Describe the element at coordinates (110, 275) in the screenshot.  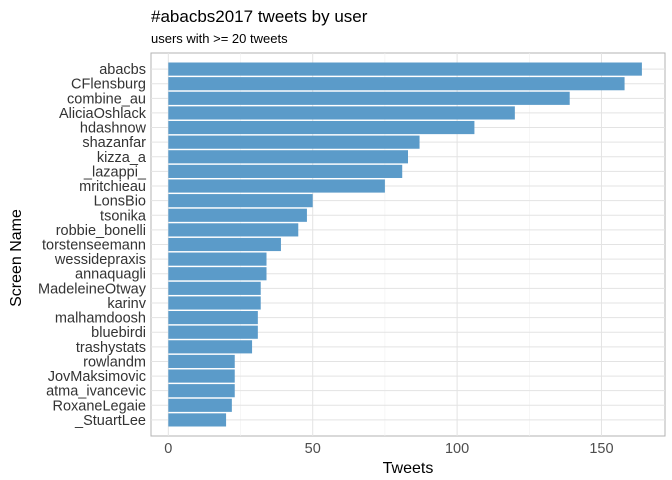
I see `category-label: annaquagli` at that location.